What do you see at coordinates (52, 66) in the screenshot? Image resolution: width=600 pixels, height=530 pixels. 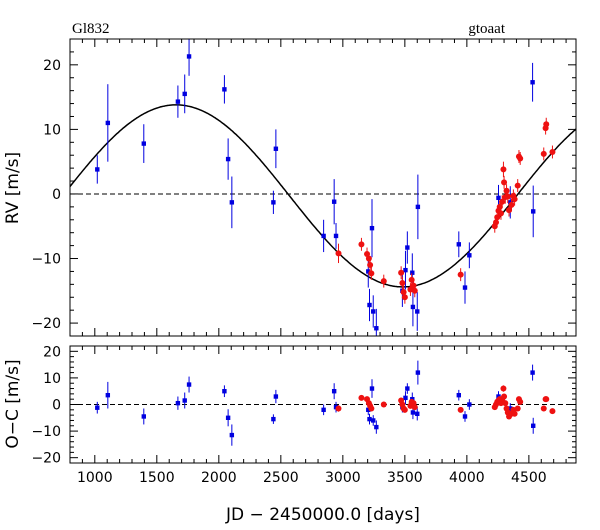 I see `y-tick-label: 20` at bounding box center [52, 66].